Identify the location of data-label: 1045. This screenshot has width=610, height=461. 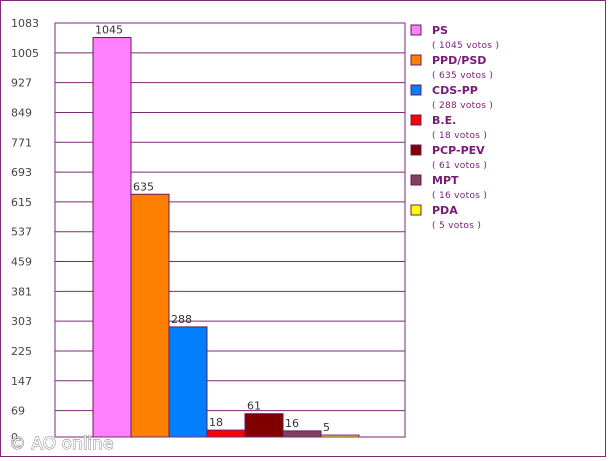
(109, 30).